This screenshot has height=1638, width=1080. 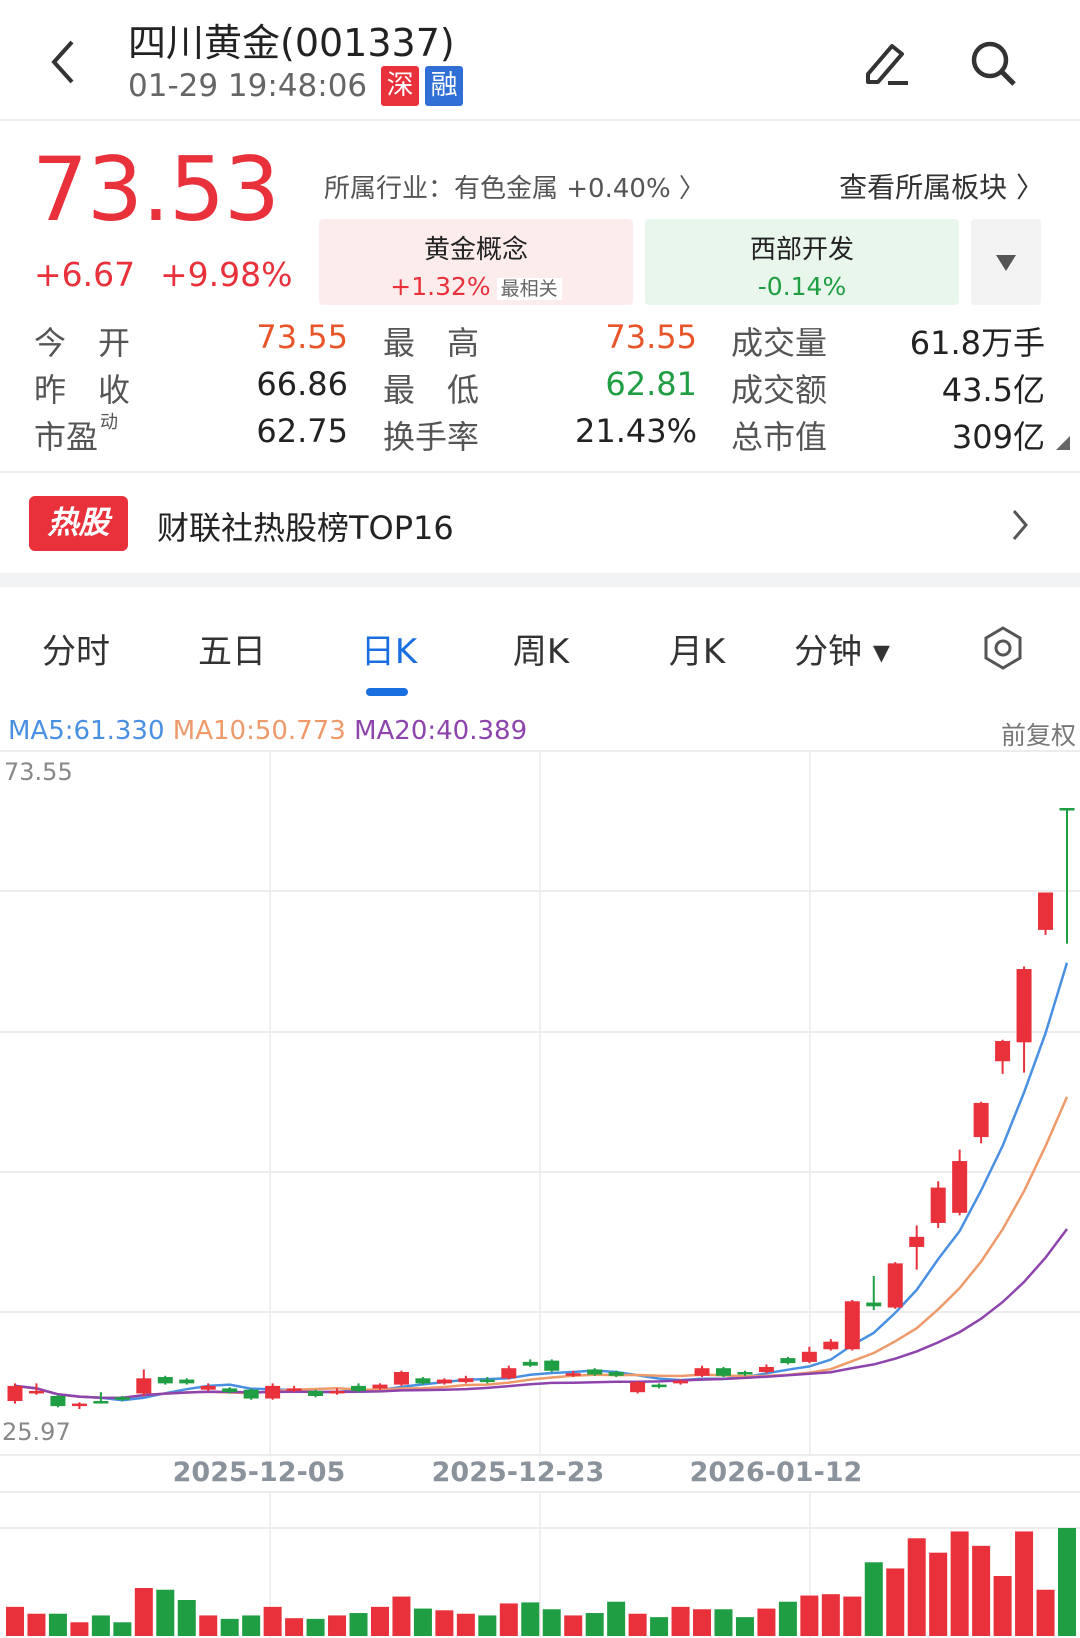 What do you see at coordinates (431, 437) in the screenshot?
I see `stat-label: 换手率` at bounding box center [431, 437].